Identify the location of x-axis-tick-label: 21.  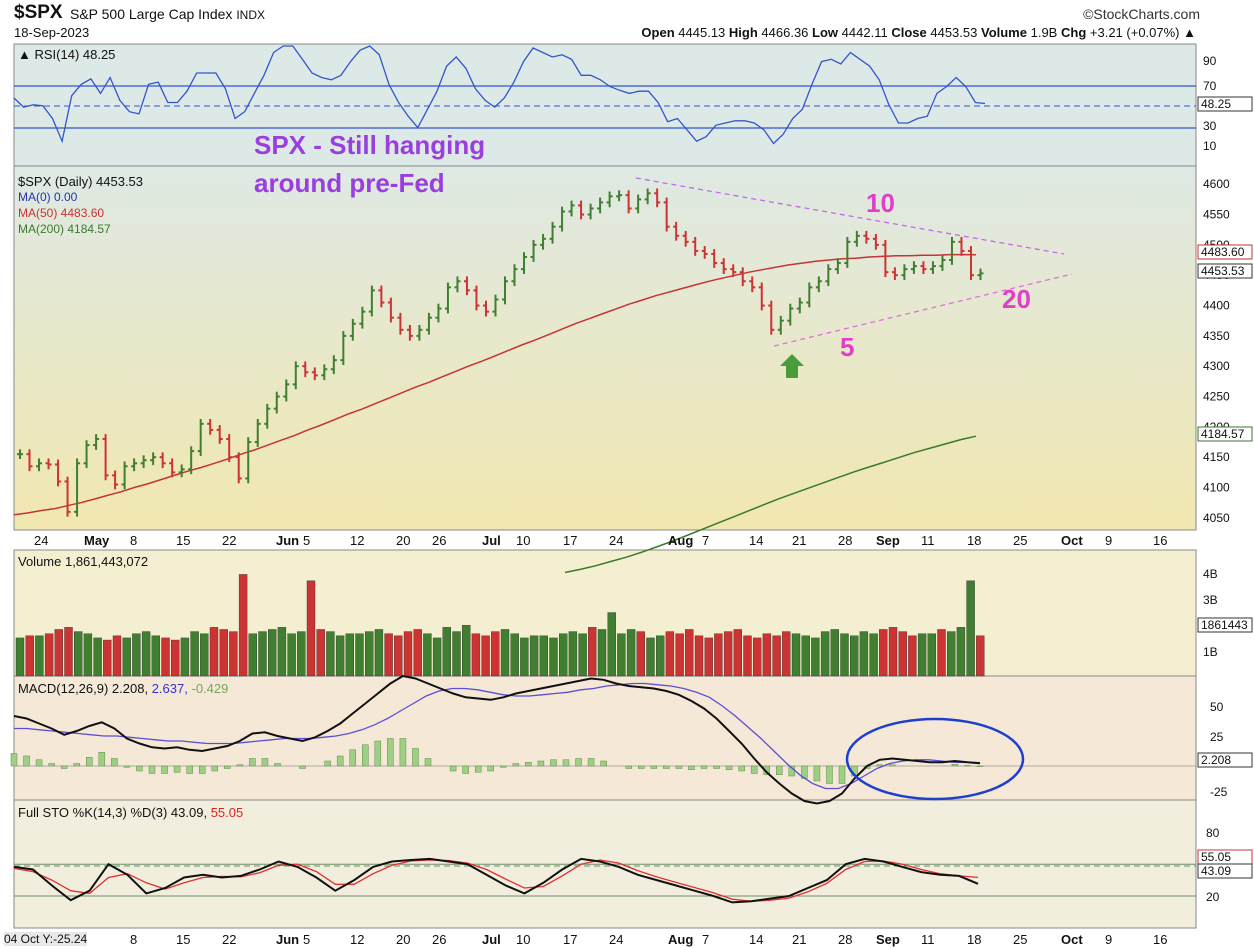
(799, 540).